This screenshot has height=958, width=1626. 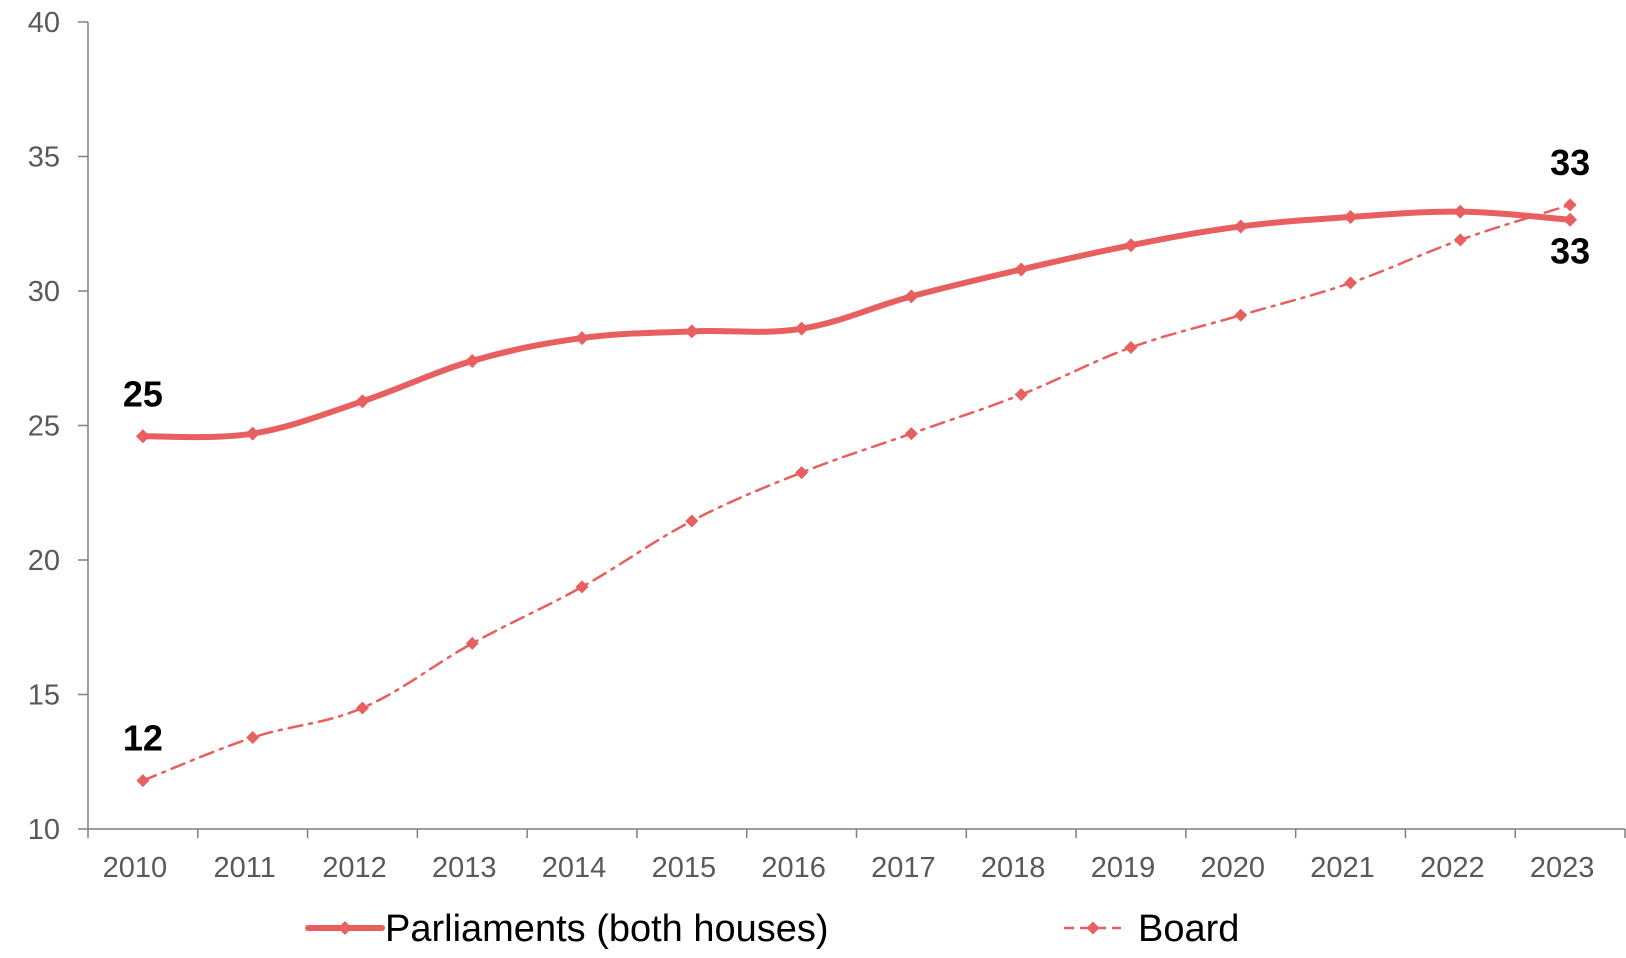 I want to click on y-tick-label: 40, so click(x=44, y=23).